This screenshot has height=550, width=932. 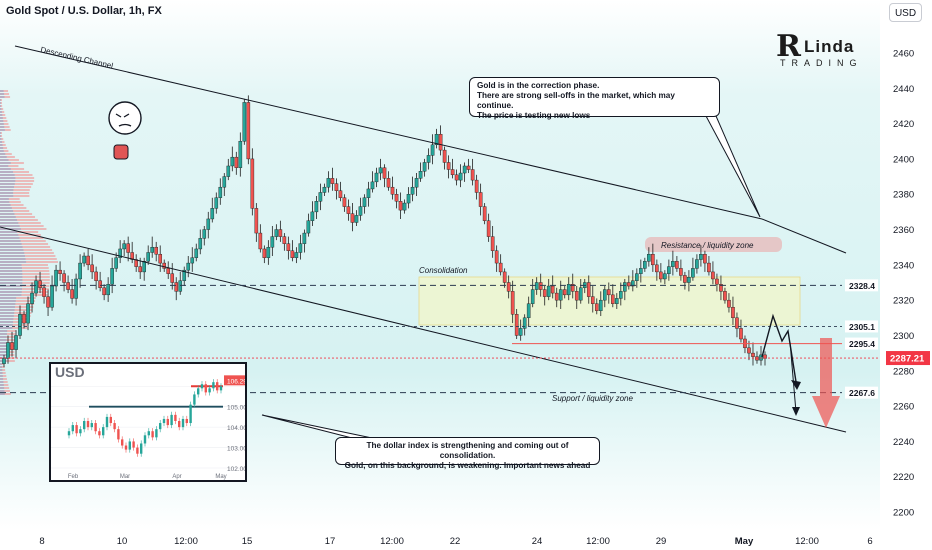 What do you see at coordinates (41, 541) in the screenshot?
I see `time-tick-label: 8` at bounding box center [41, 541].